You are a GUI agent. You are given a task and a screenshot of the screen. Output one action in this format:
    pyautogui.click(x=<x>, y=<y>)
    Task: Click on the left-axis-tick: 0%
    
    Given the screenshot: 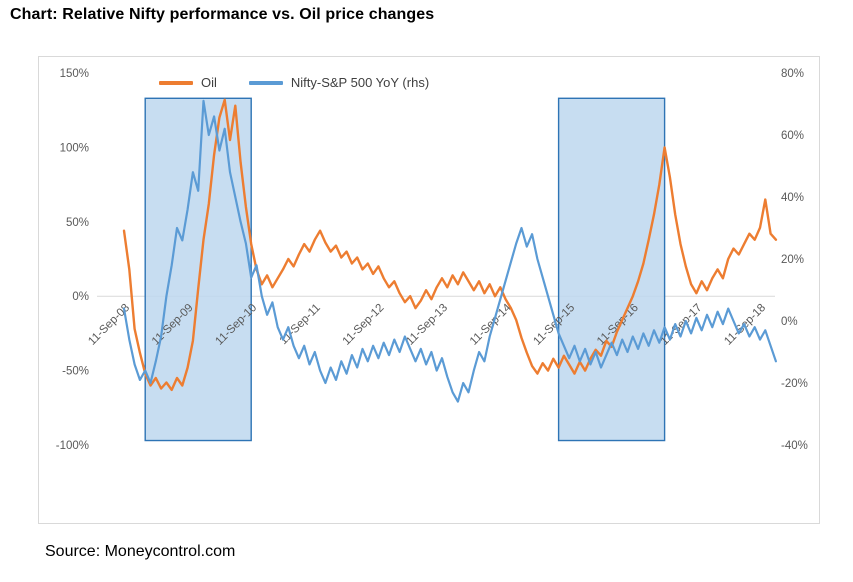 What is the action you would take?
    pyautogui.click(x=80, y=297)
    